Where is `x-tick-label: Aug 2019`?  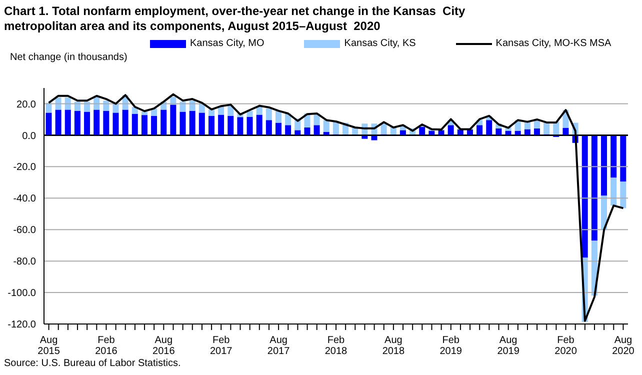 x-tick-label: Aug 2019 is located at coordinates (508, 346).